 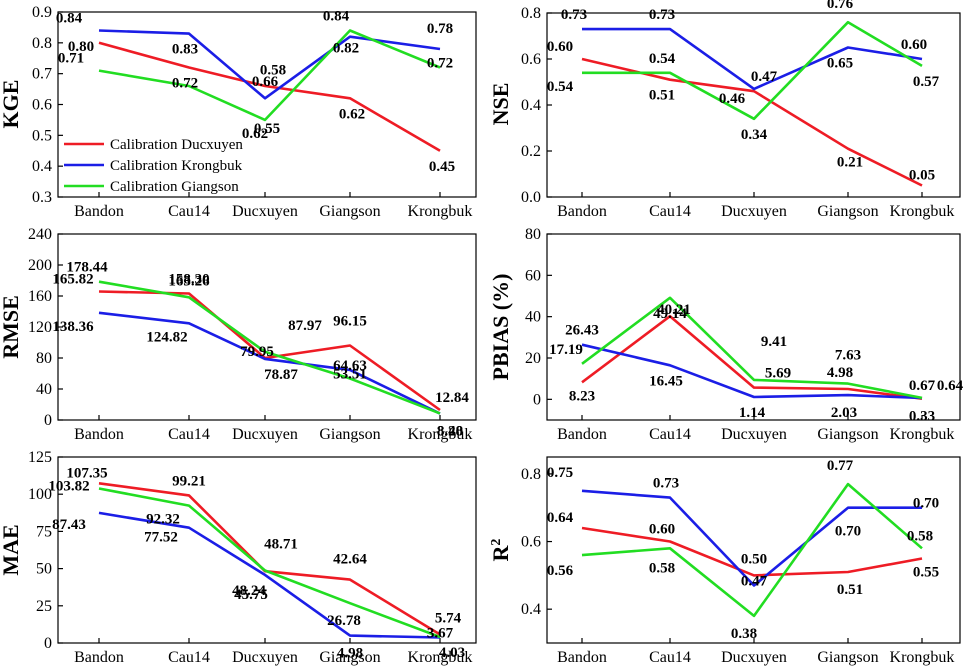 I want to click on kge-xtick-label: Ducxuyen, so click(x=265, y=211).